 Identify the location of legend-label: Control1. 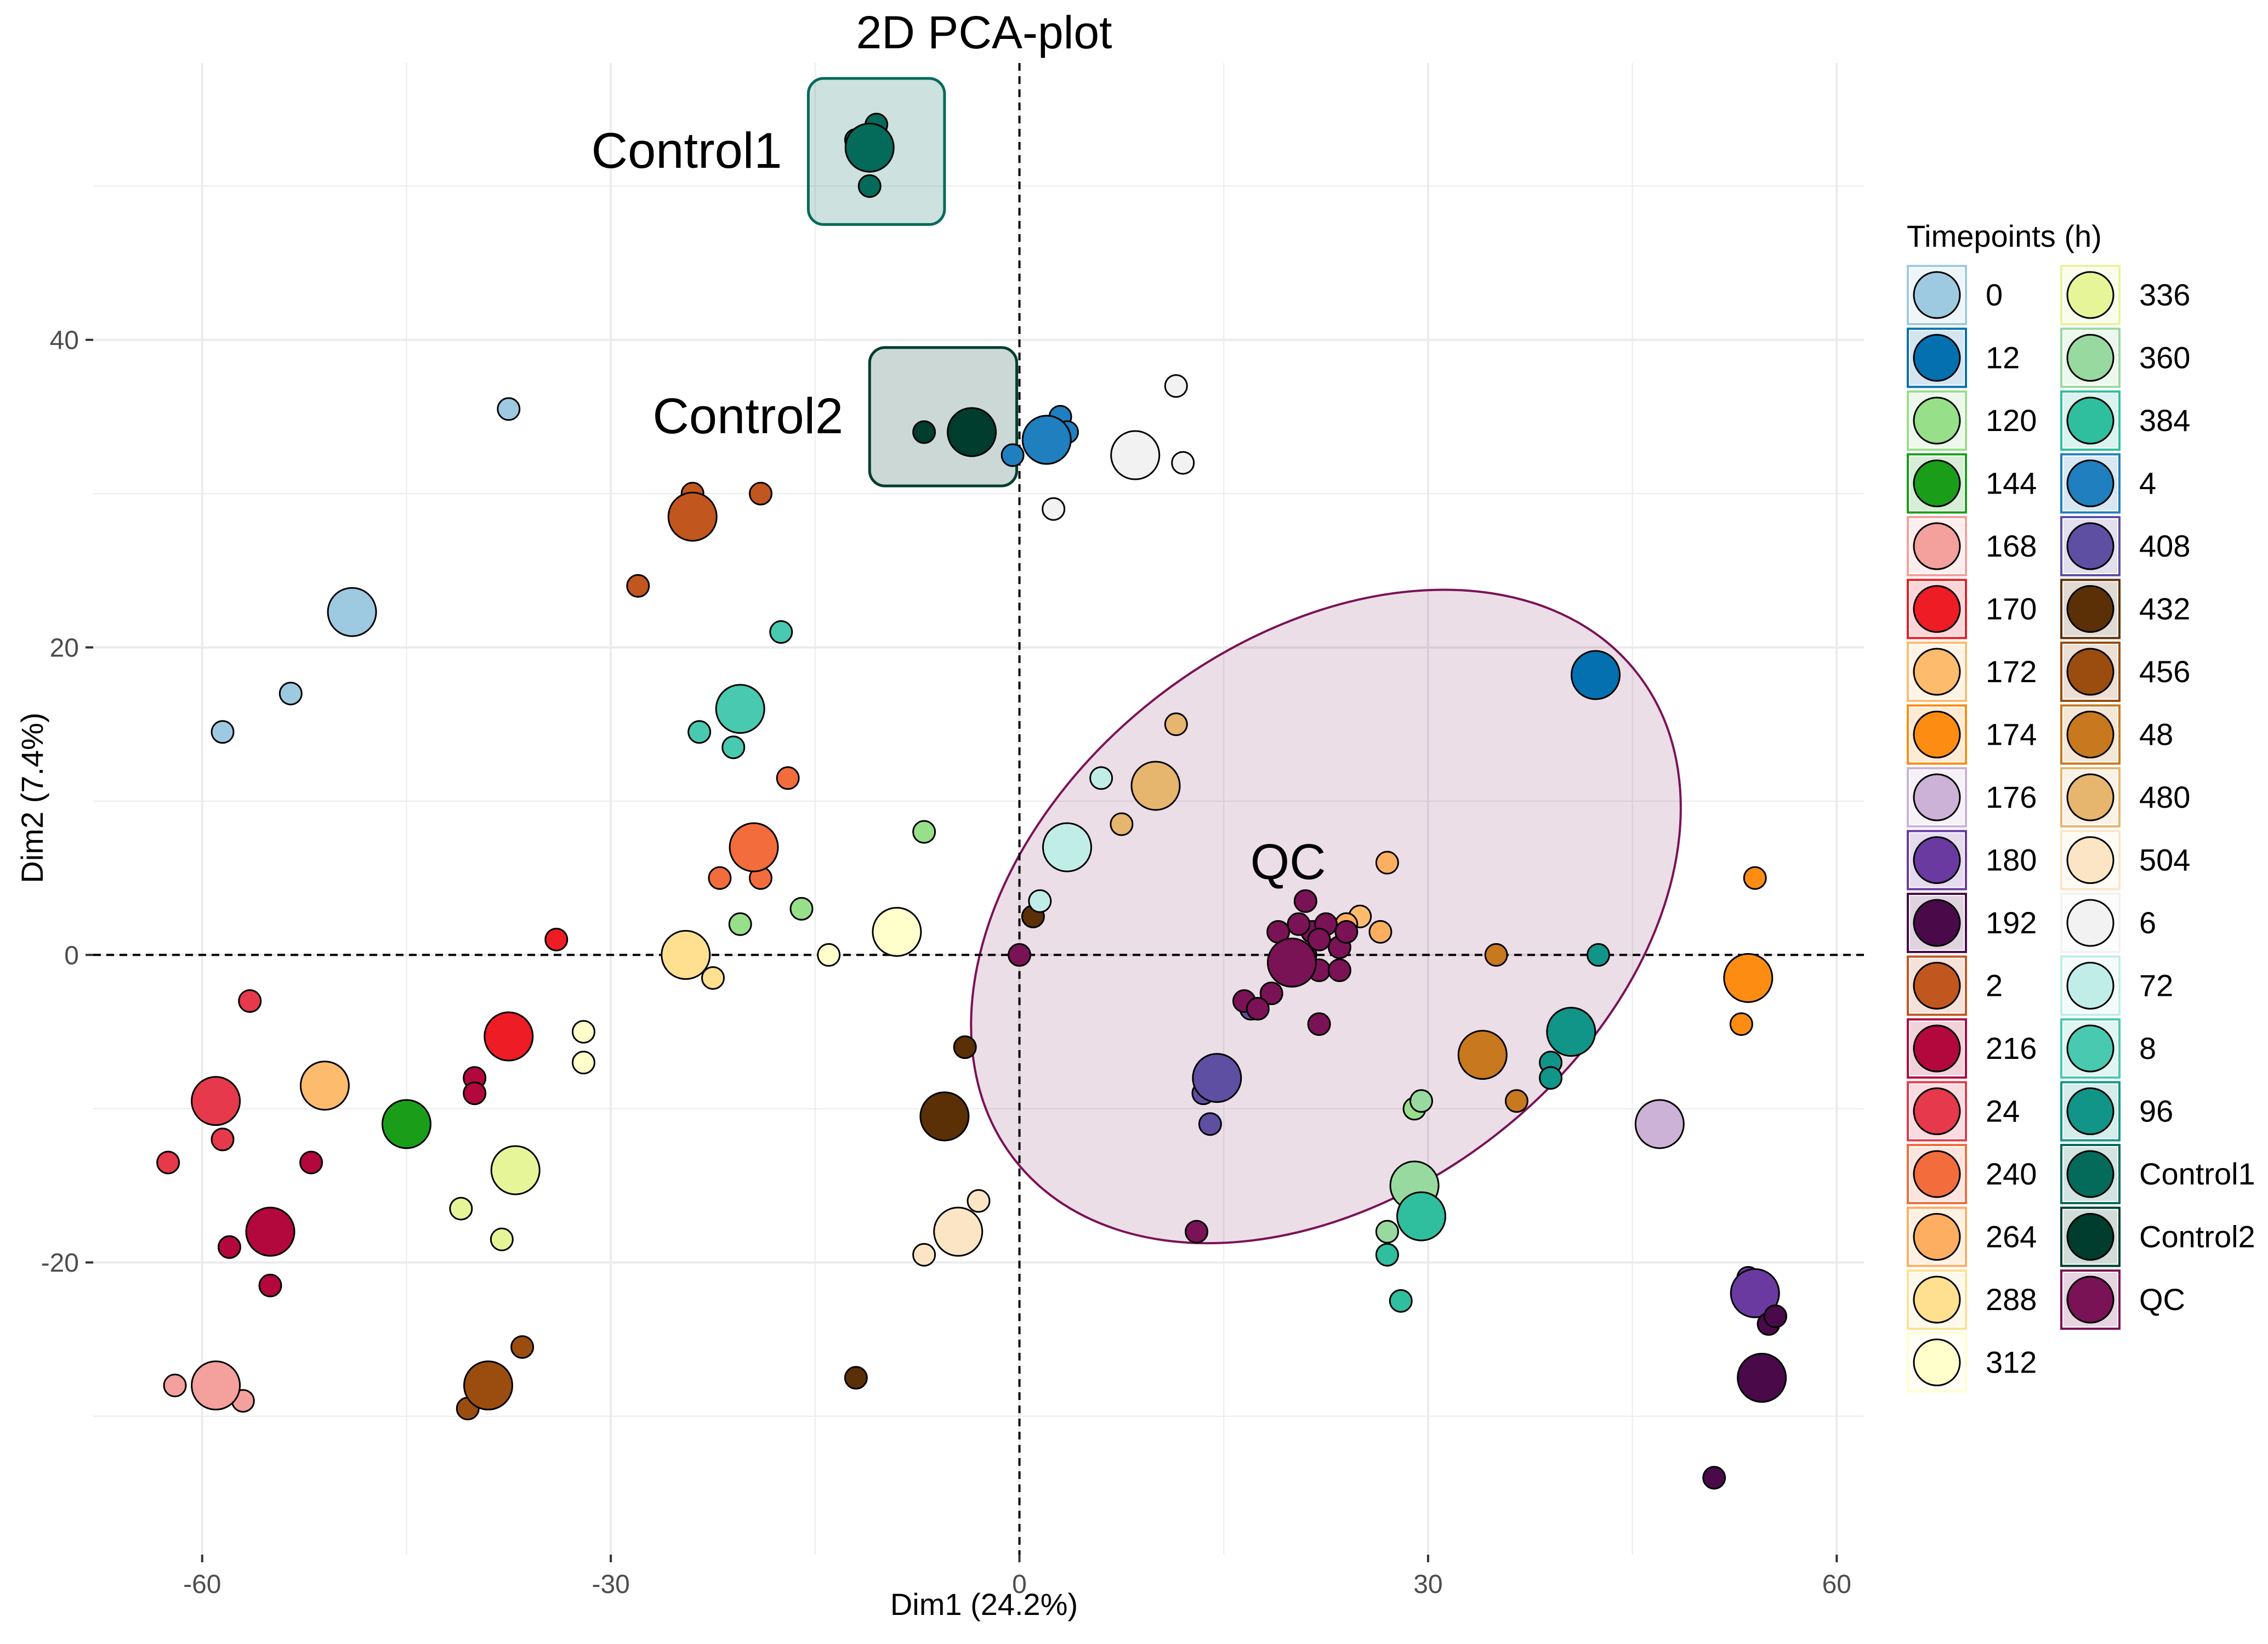
(2197, 1174).